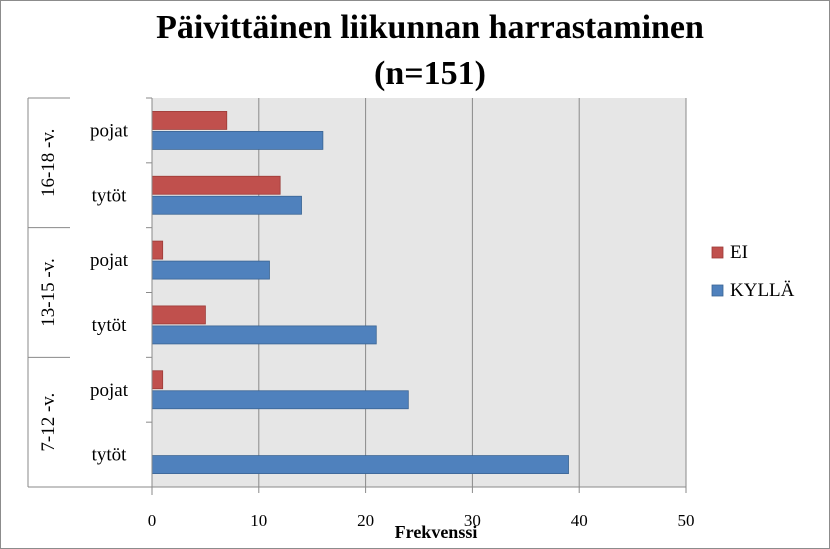 The image size is (830, 549). Describe the element at coordinates (48, 163) in the screenshot. I see `group-label: 16-18 -v.` at that location.